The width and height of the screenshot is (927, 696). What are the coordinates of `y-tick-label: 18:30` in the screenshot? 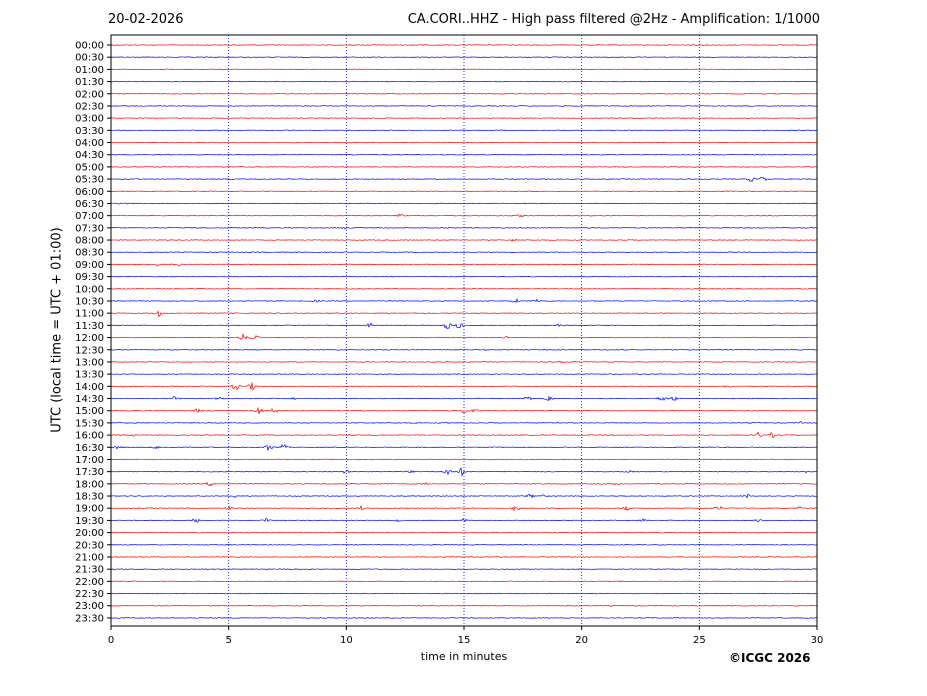 It's located at (89, 497).